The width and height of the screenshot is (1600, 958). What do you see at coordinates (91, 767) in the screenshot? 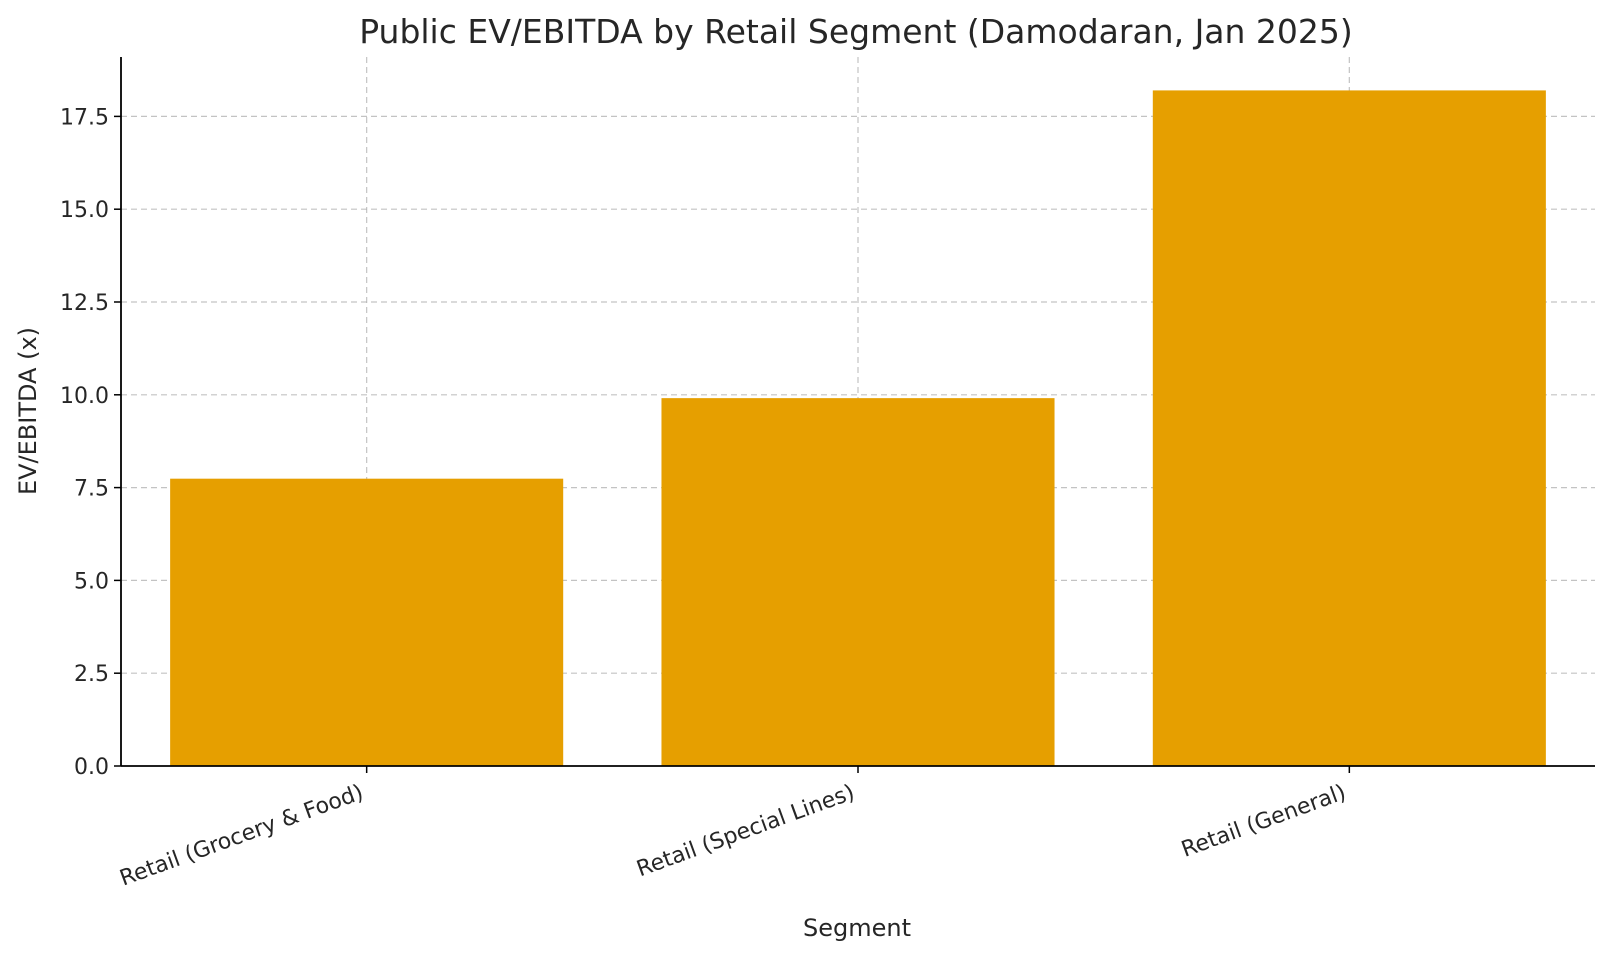
I see `y-tick-label: 0.0` at bounding box center [91, 767].